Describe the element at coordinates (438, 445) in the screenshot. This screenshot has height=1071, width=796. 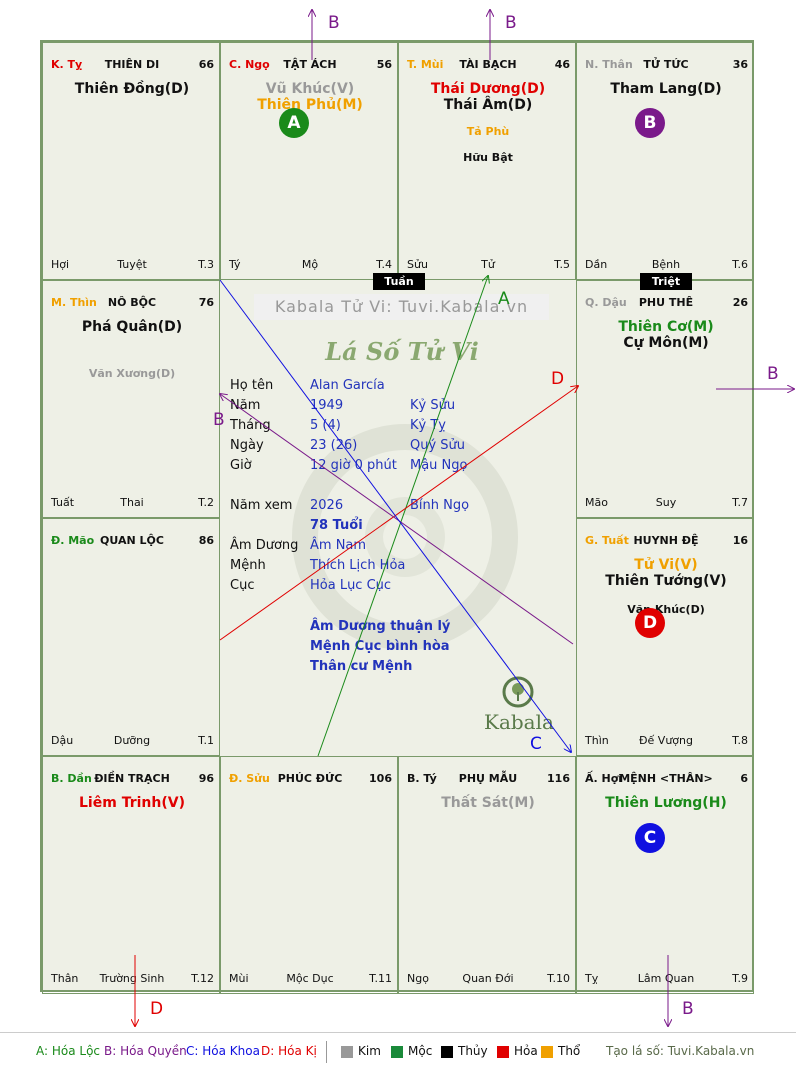
I see `info-value-secondary: Quý Sửu` at that location.